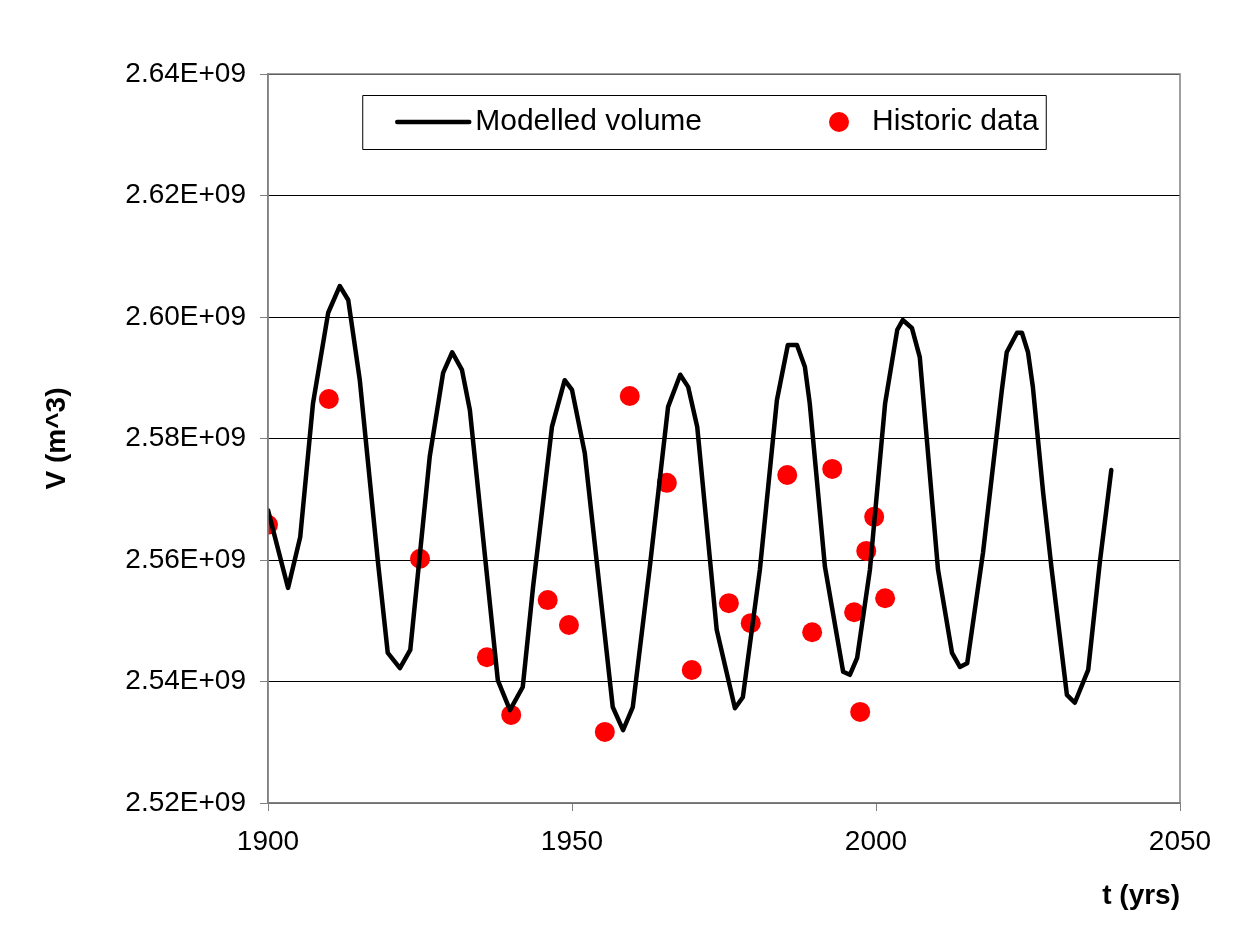 This screenshot has height=937, width=1246. Describe the element at coordinates (185, 194) in the screenshot. I see `y-tick-label: 2.62E+09` at that location.